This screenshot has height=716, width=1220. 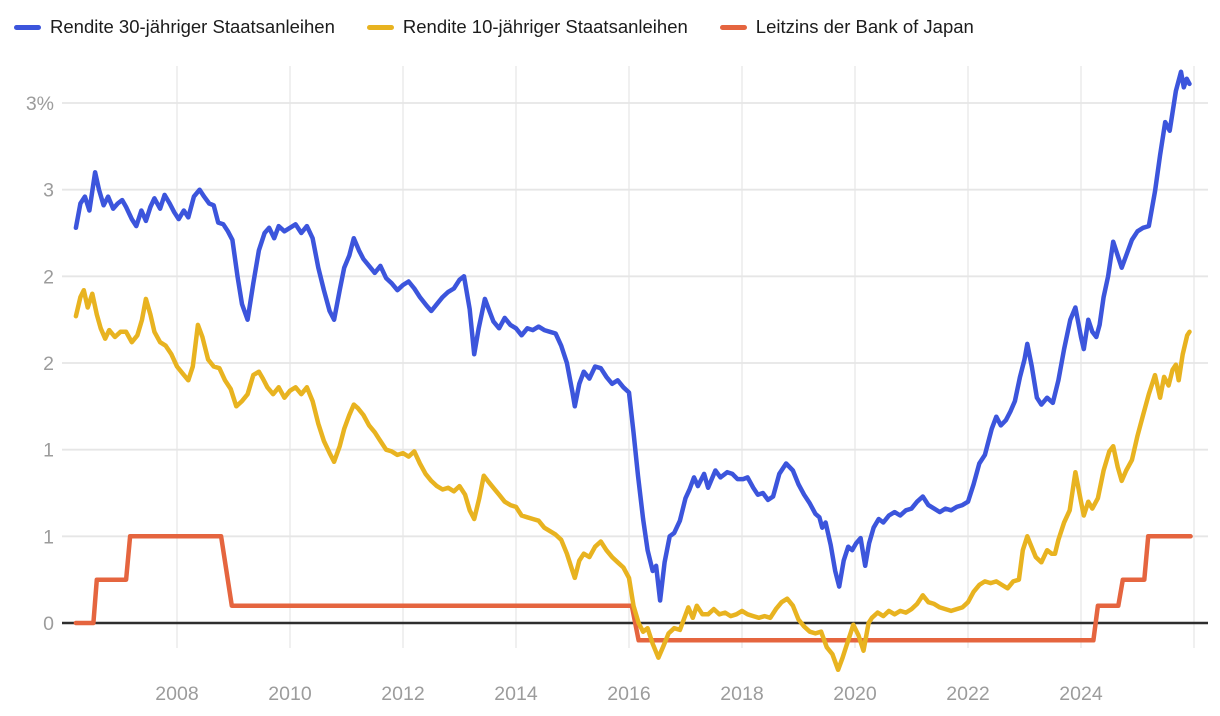 I want to click on svg-text: 2014, so click(x=516, y=694).